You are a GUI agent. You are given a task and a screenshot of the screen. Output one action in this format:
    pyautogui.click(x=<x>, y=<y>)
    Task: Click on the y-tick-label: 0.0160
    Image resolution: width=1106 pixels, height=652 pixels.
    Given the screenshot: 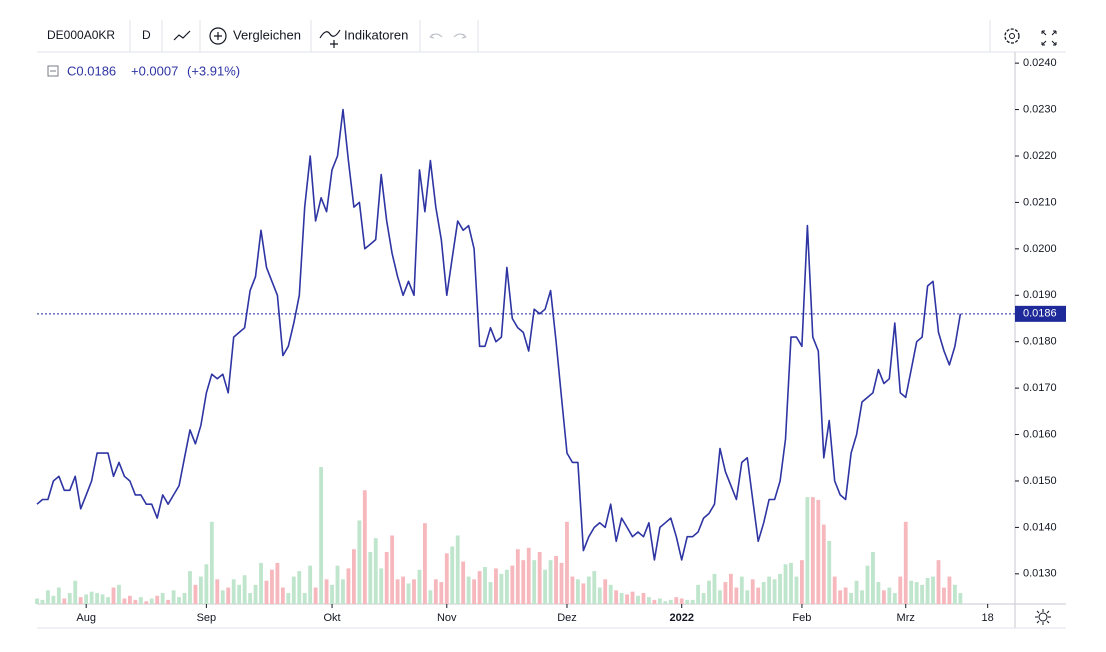 What is the action you would take?
    pyautogui.click(x=1040, y=434)
    